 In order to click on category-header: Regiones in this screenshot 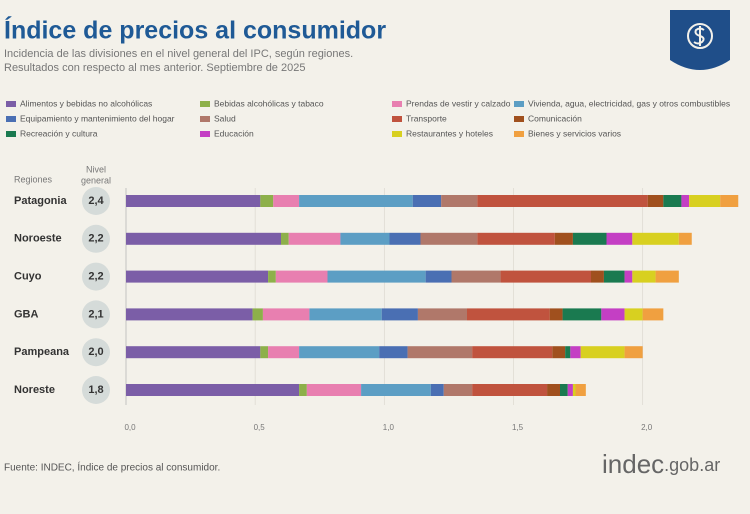, I will do `click(33, 179)`.